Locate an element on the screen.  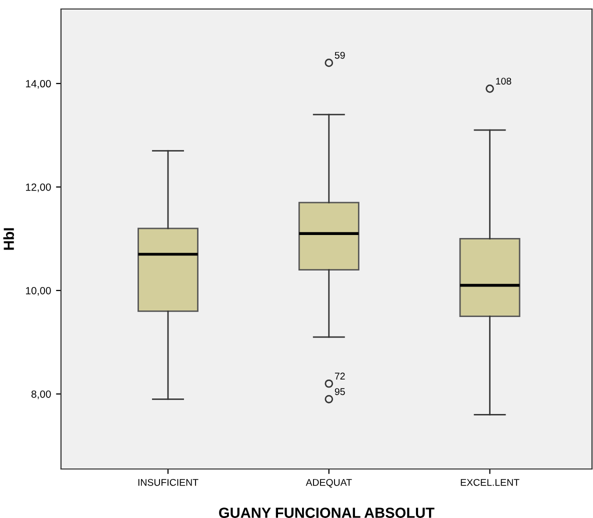
y-tick-label: 10,00 is located at coordinates (38, 291).